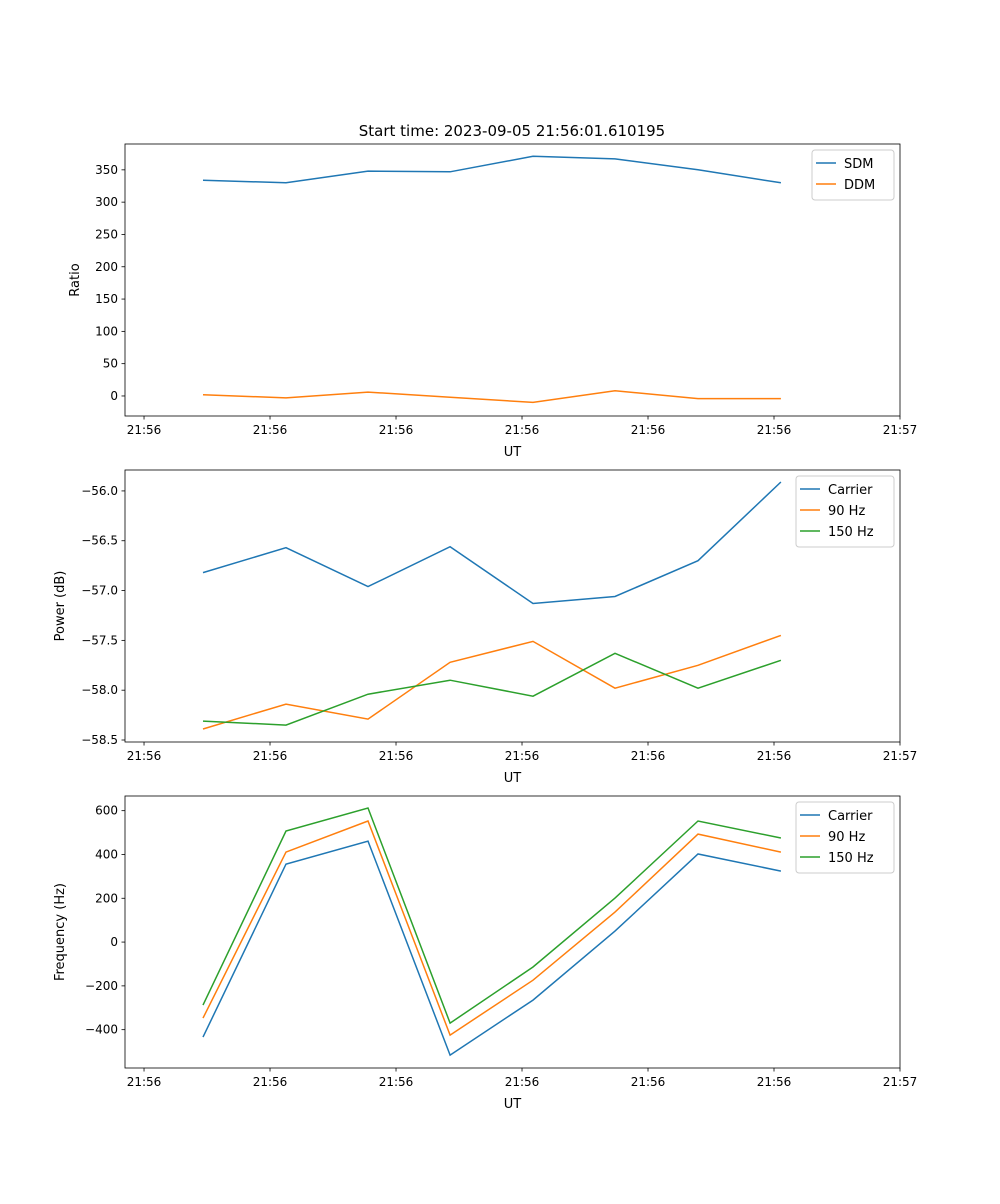 This screenshot has width=1000, height=1204. I want to click on y-tick-label: −56.0, so click(99, 491).